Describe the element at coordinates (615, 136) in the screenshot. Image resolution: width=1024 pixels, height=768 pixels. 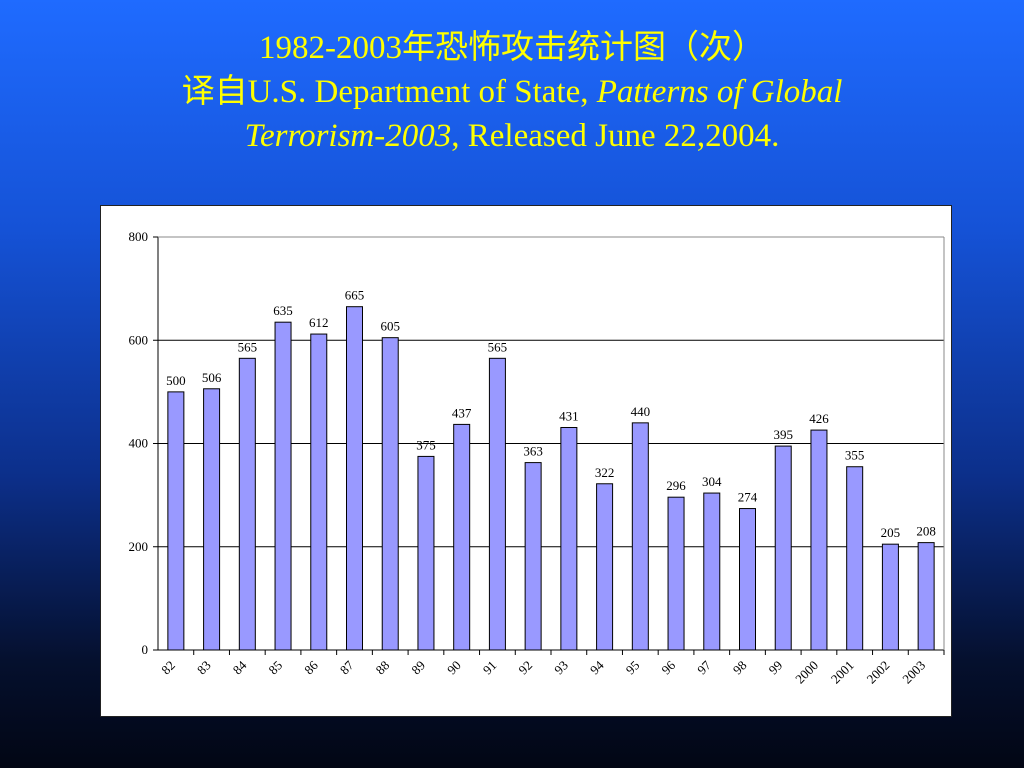
I see `title-line-3-suffix: , Released June 22,2004.` at that location.